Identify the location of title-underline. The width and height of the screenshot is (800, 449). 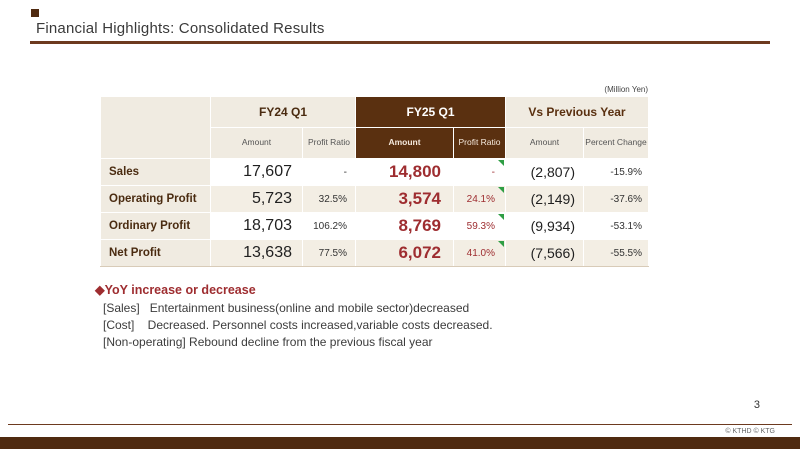
(400, 42).